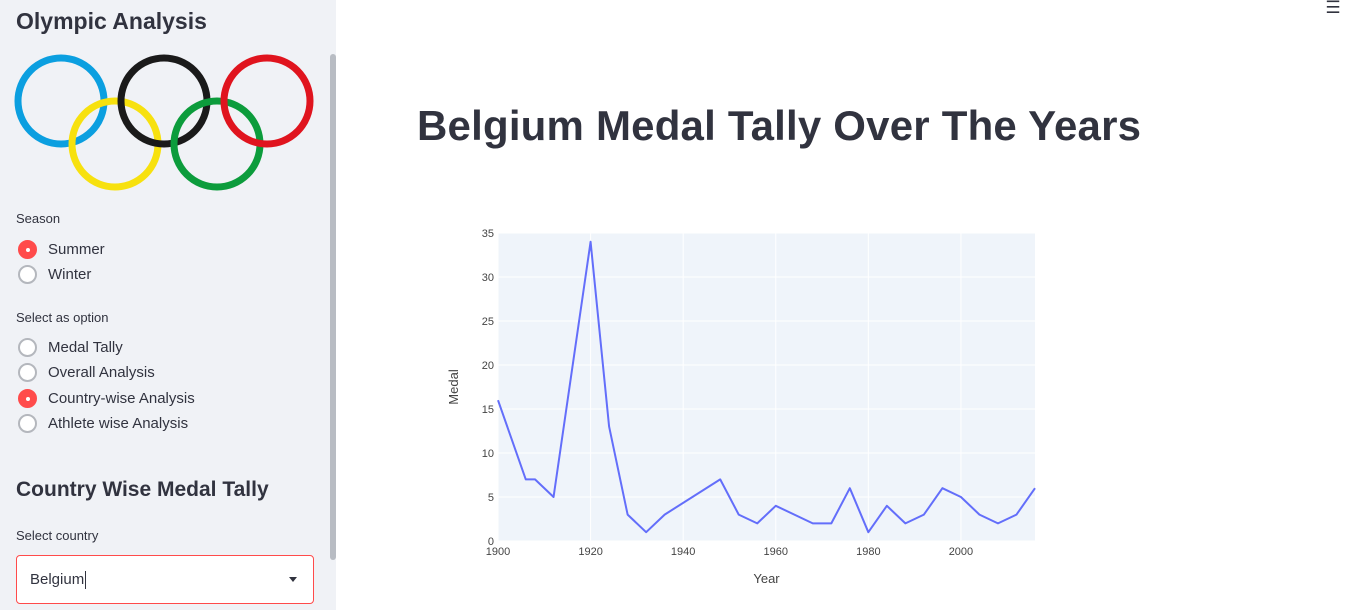  I want to click on x-tick-label: 1980, so click(868, 552).